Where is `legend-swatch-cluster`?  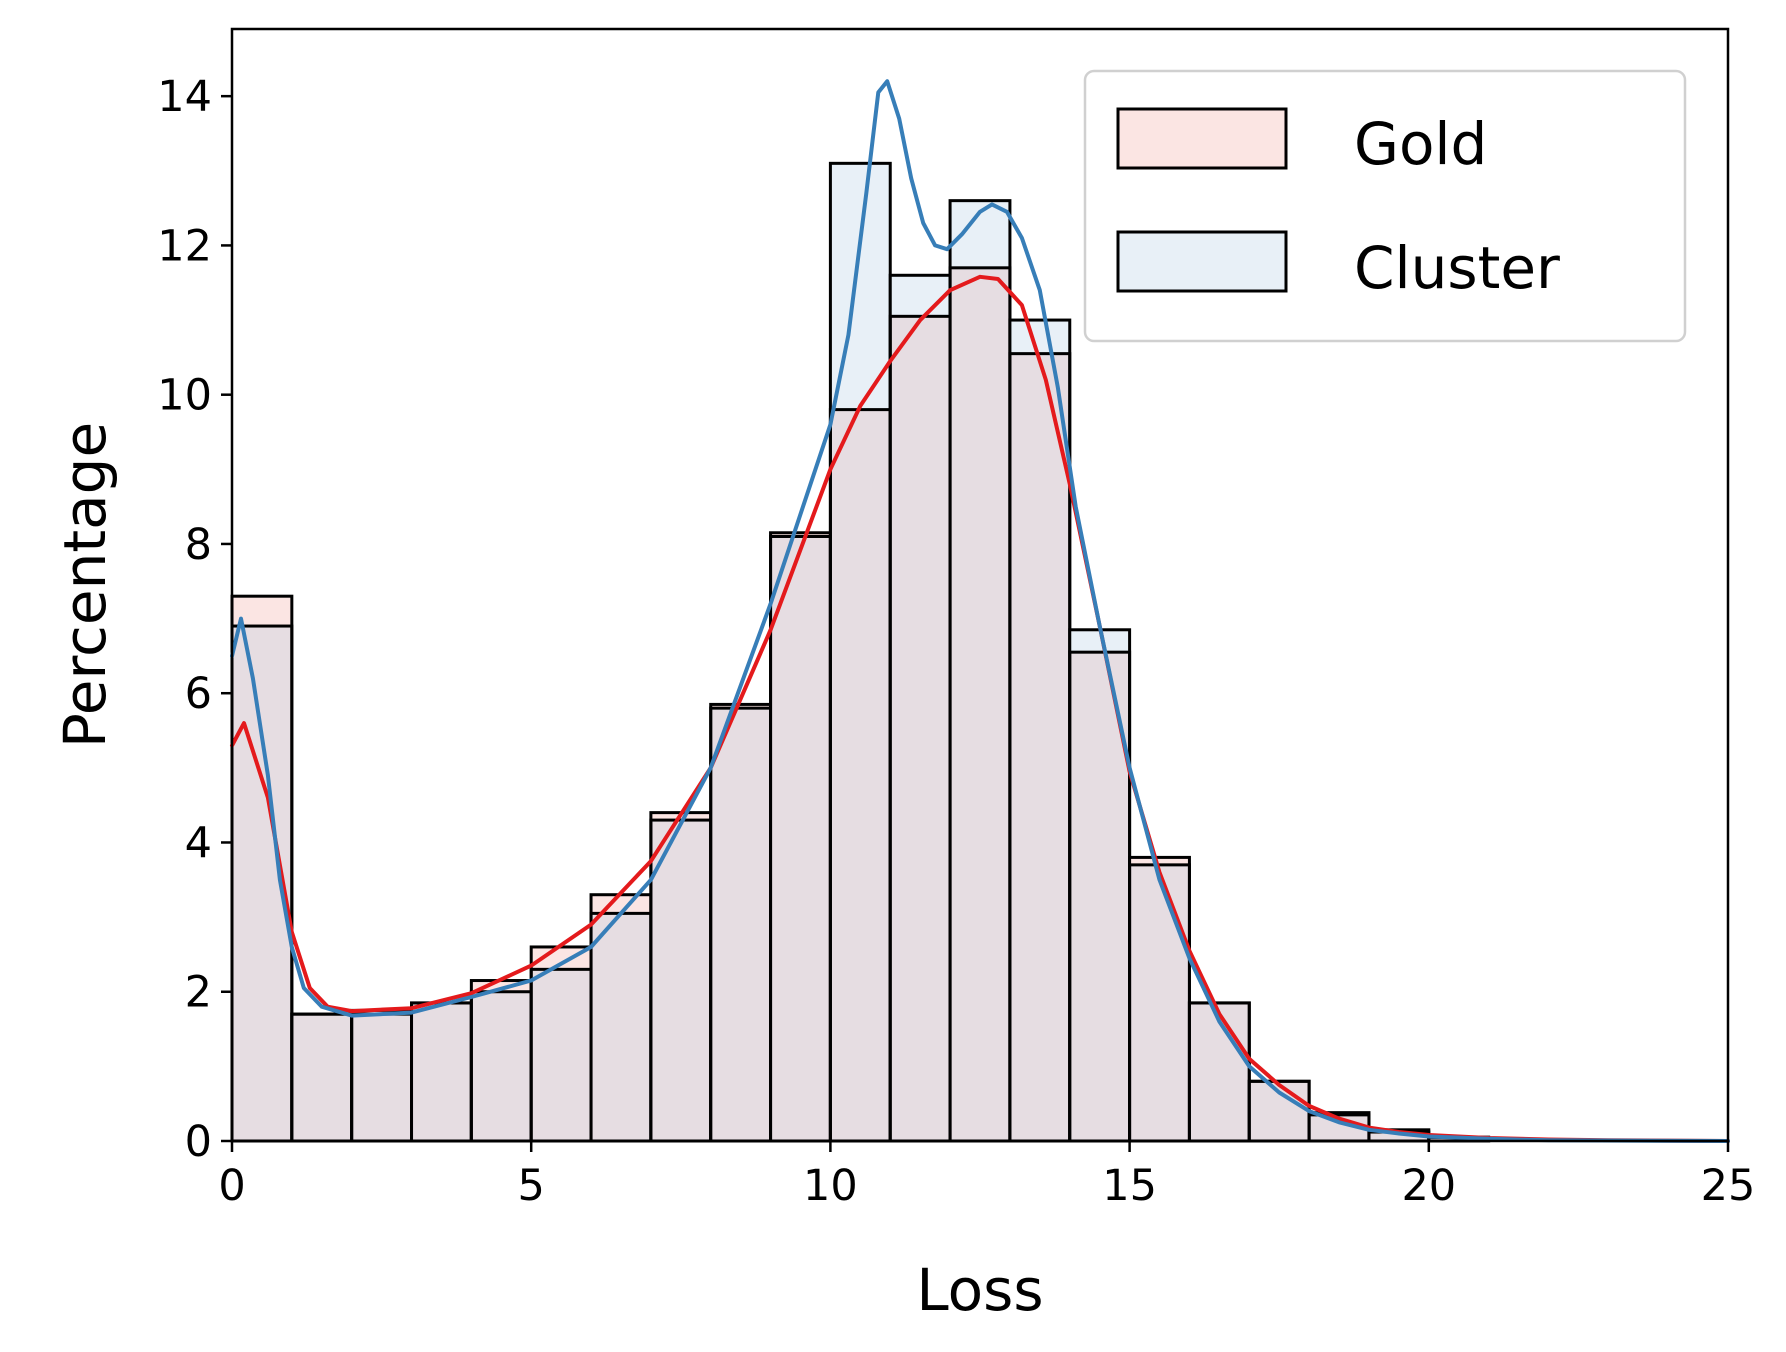
legend-swatch-cluster is located at coordinates (1202, 261).